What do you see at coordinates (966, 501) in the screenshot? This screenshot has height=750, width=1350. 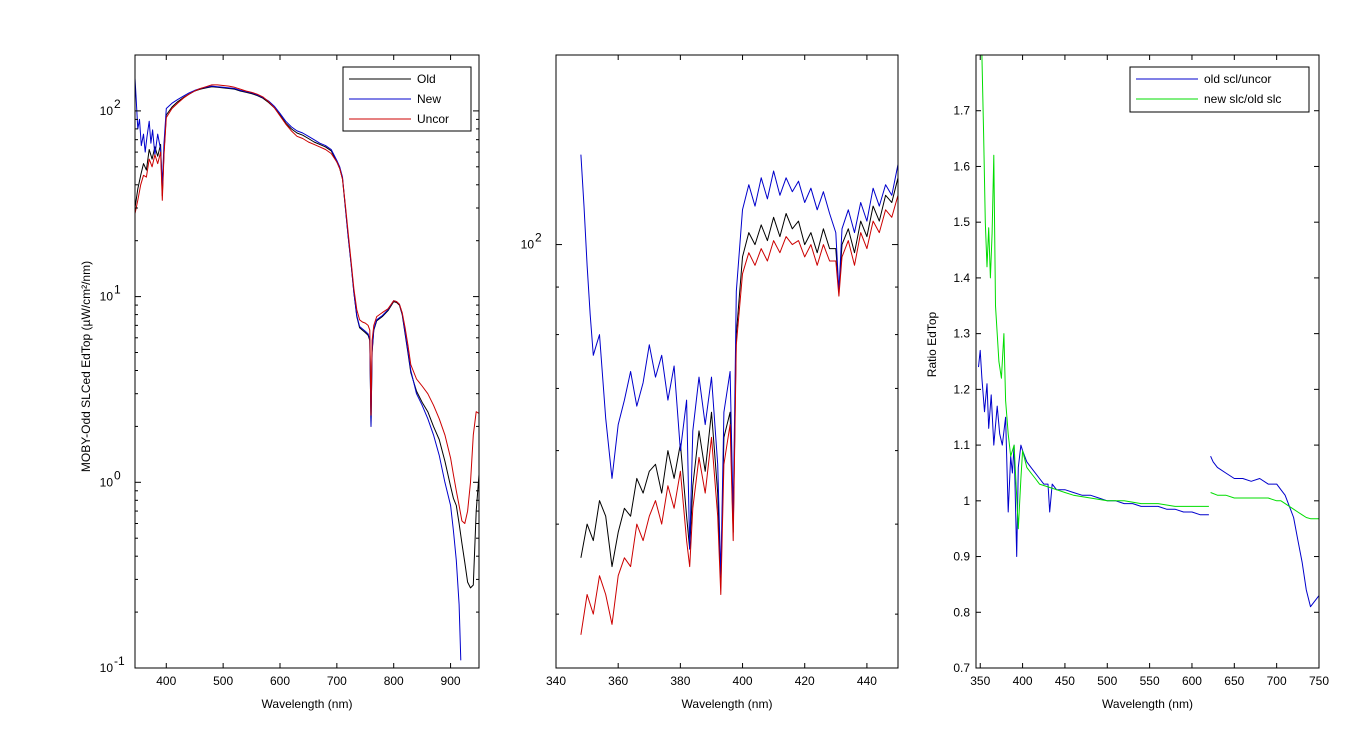 I see `y-tick-label: 1` at bounding box center [966, 501].